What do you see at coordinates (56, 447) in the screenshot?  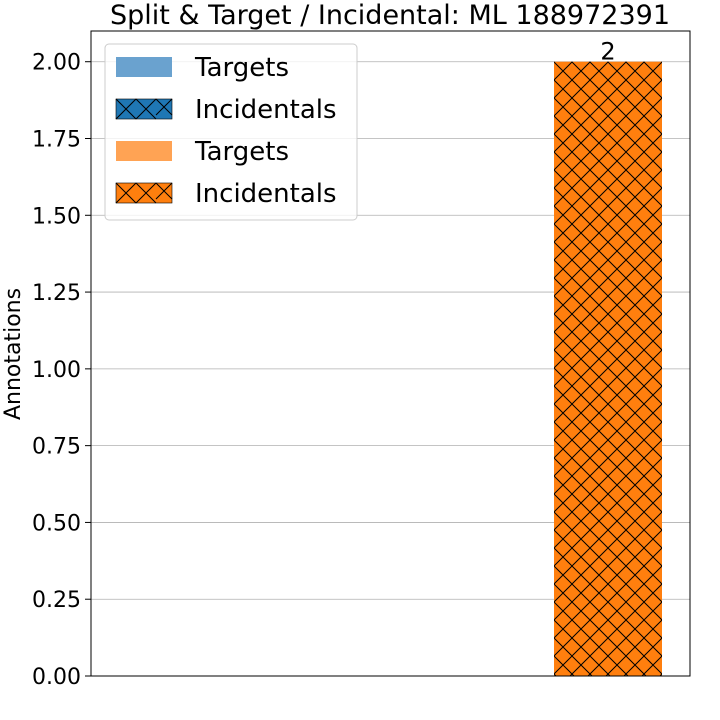 I see `y-tick-label: 0.75` at bounding box center [56, 447].